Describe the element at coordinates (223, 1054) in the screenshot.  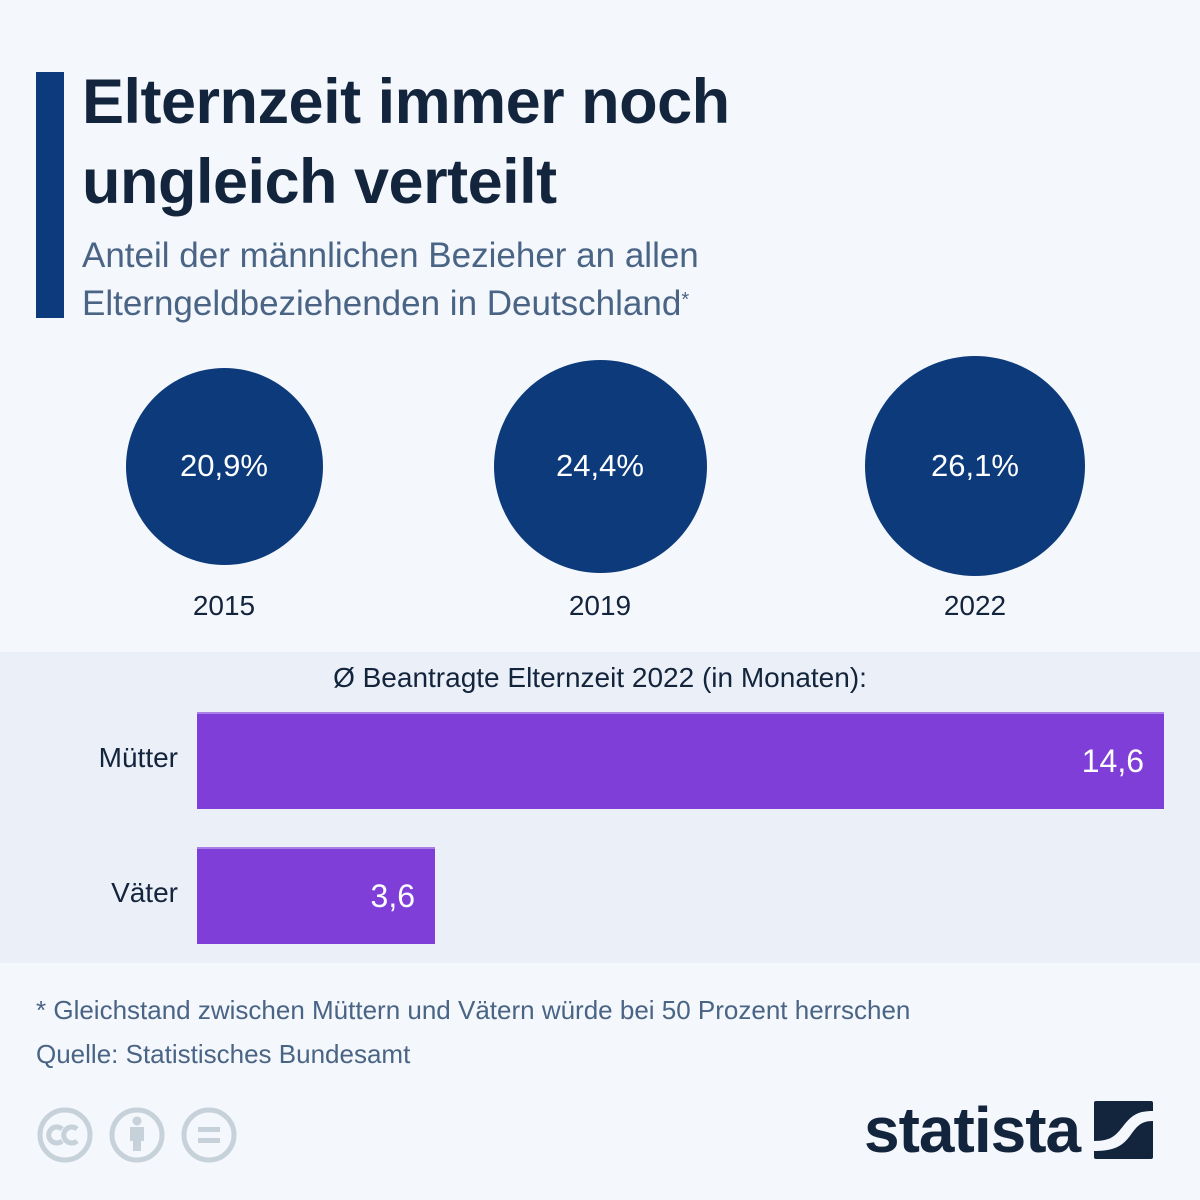
I see `footnote-source: Quelle: Statistisches Bundesamt` at that location.